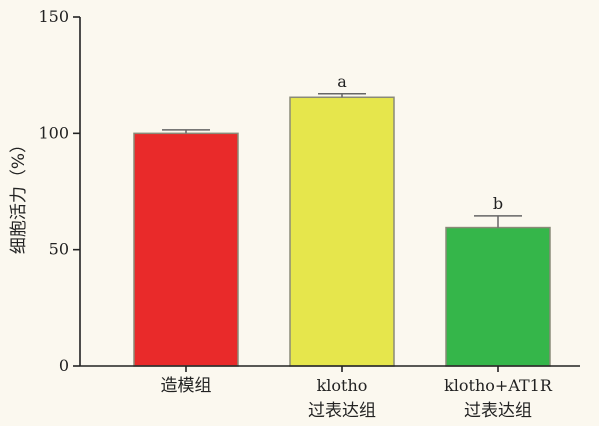 This screenshot has width=599, height=426. I want to click on x-tick-label: 造模组, so click(186, 386).